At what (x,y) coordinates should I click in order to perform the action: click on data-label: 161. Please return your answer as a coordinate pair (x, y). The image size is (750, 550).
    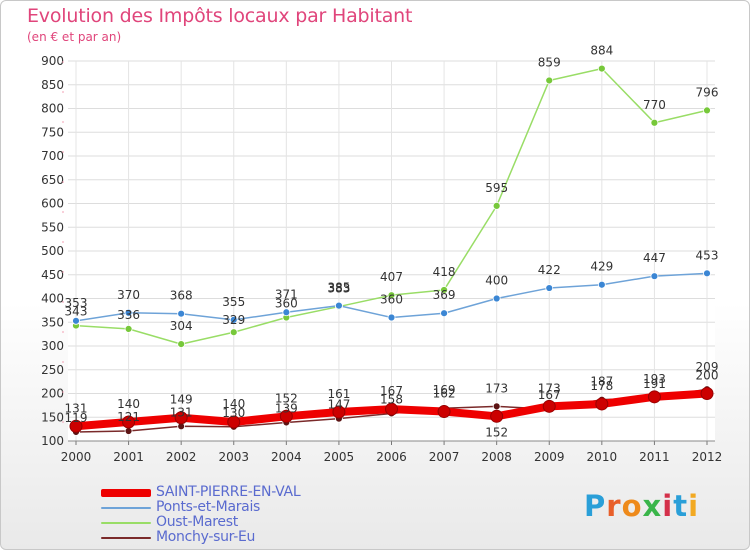
    Looking at the image, I should click on (338, 394).